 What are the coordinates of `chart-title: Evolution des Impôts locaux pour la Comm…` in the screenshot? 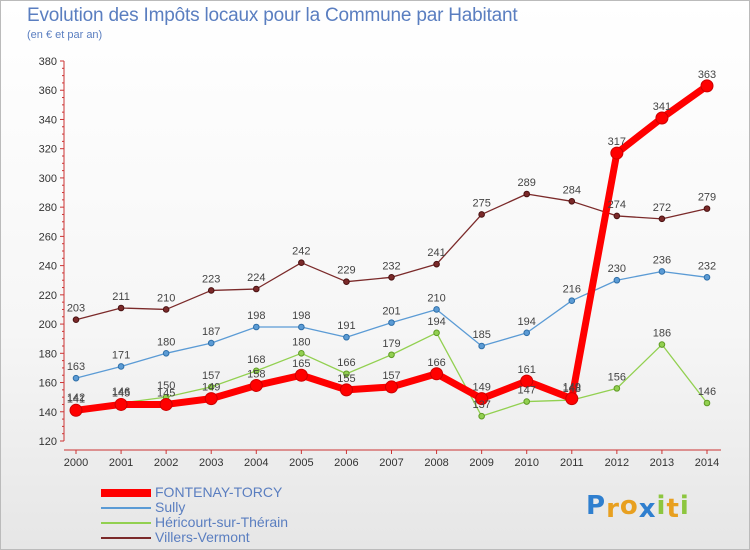 It's located at (272, 15).